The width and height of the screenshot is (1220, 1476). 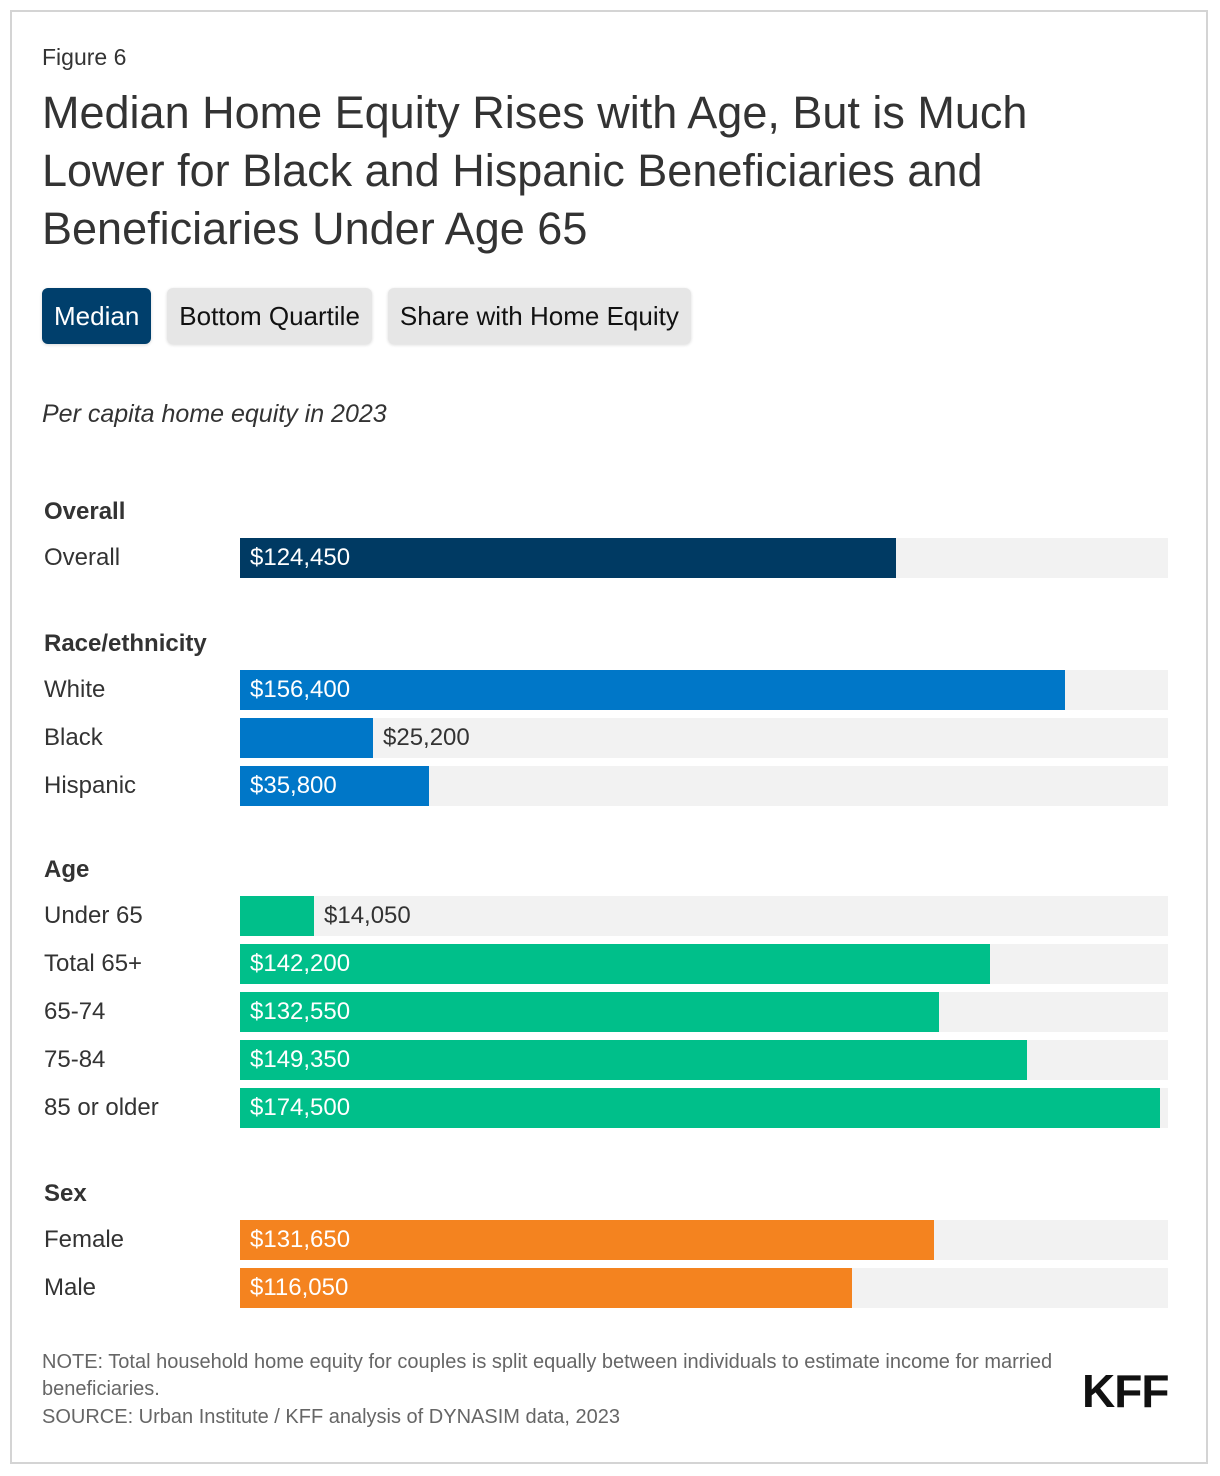 What do you see at coordinates (214, 414) in the screenshot?
I see `chart-subtitle: Per capita home equity in 2023` at bounding box center [214, 414].